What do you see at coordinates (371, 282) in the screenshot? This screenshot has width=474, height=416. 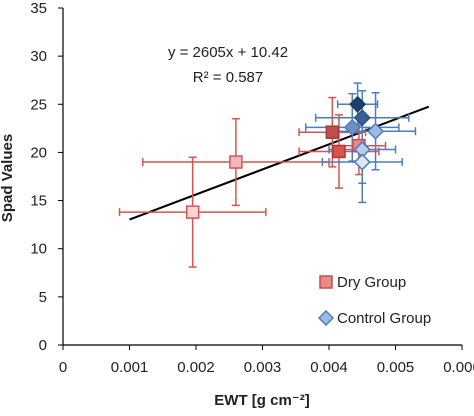 I see `legend-dry-label: Dry Group` at bounding box center [371, 282].